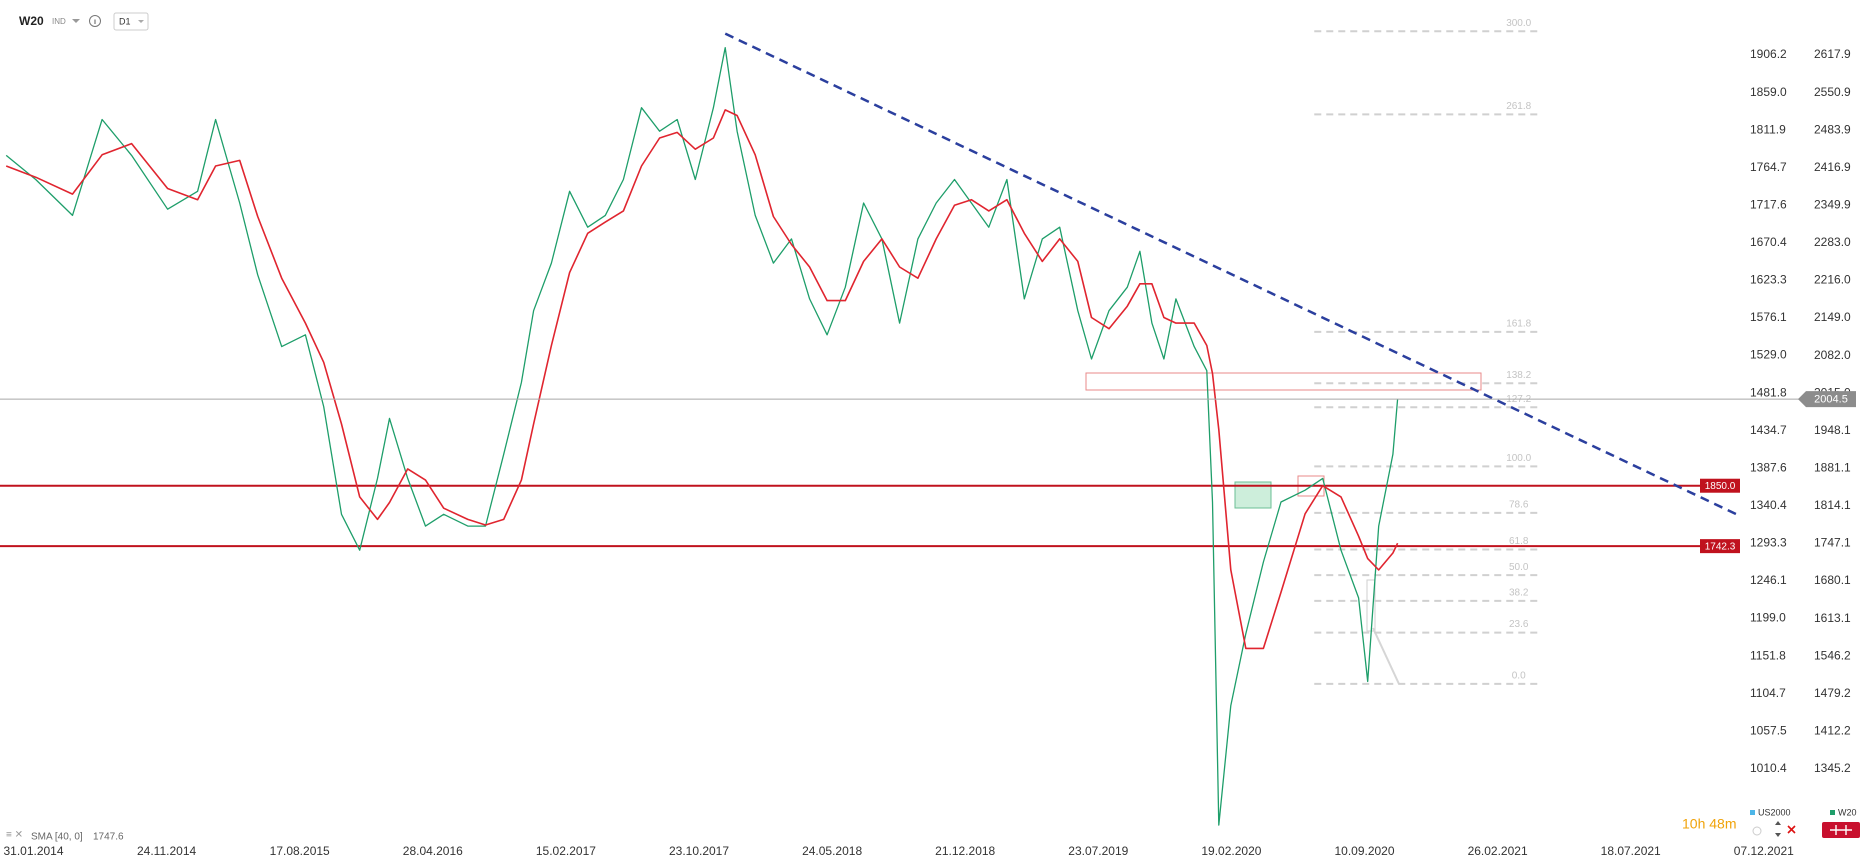  Describe the element at coordinates (1768, 317) in the screenshot. I see `y-tick-label: 1576.1` at that location.